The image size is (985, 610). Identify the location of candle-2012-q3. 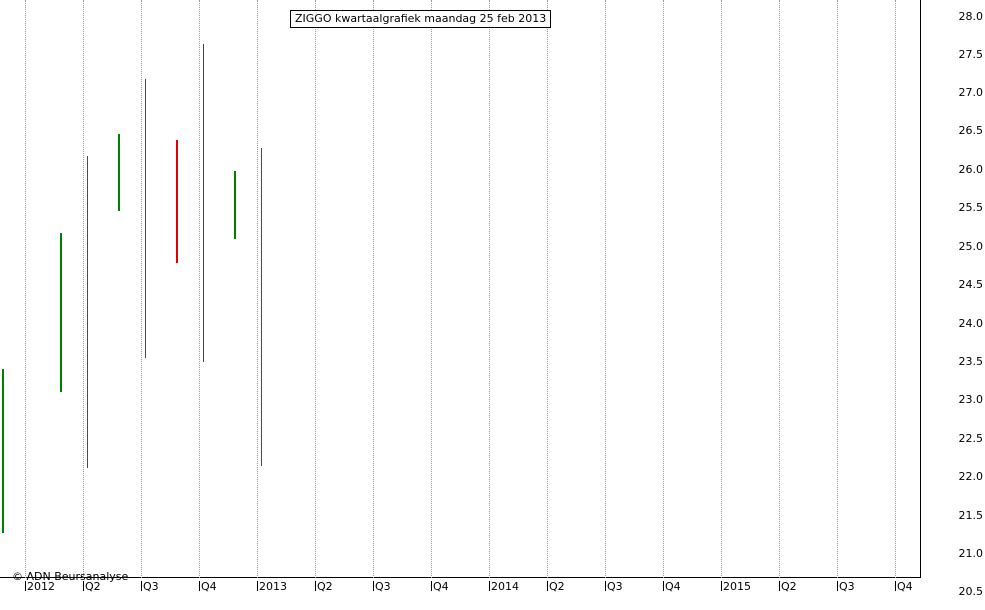
(145, 218).